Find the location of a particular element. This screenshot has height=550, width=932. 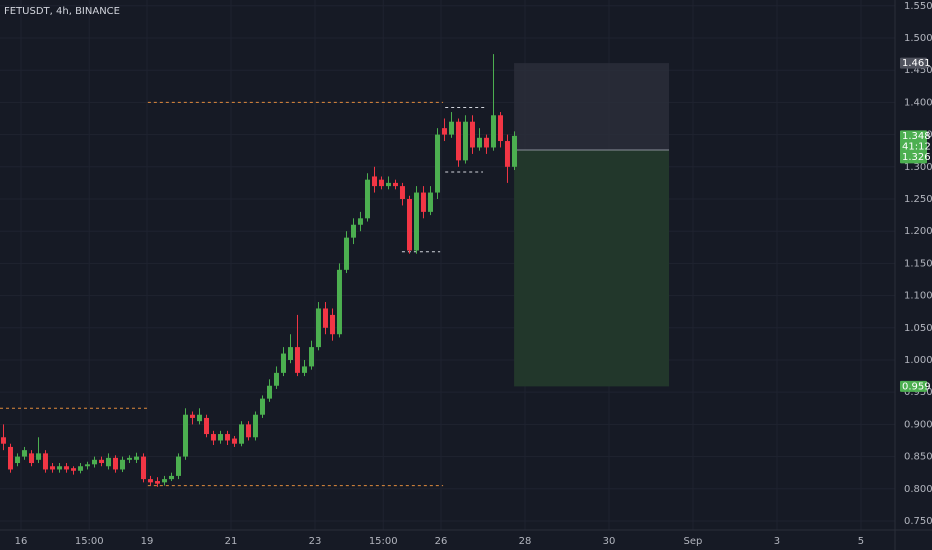

x-tick-label: 21 is located at coordinates (231, 541).